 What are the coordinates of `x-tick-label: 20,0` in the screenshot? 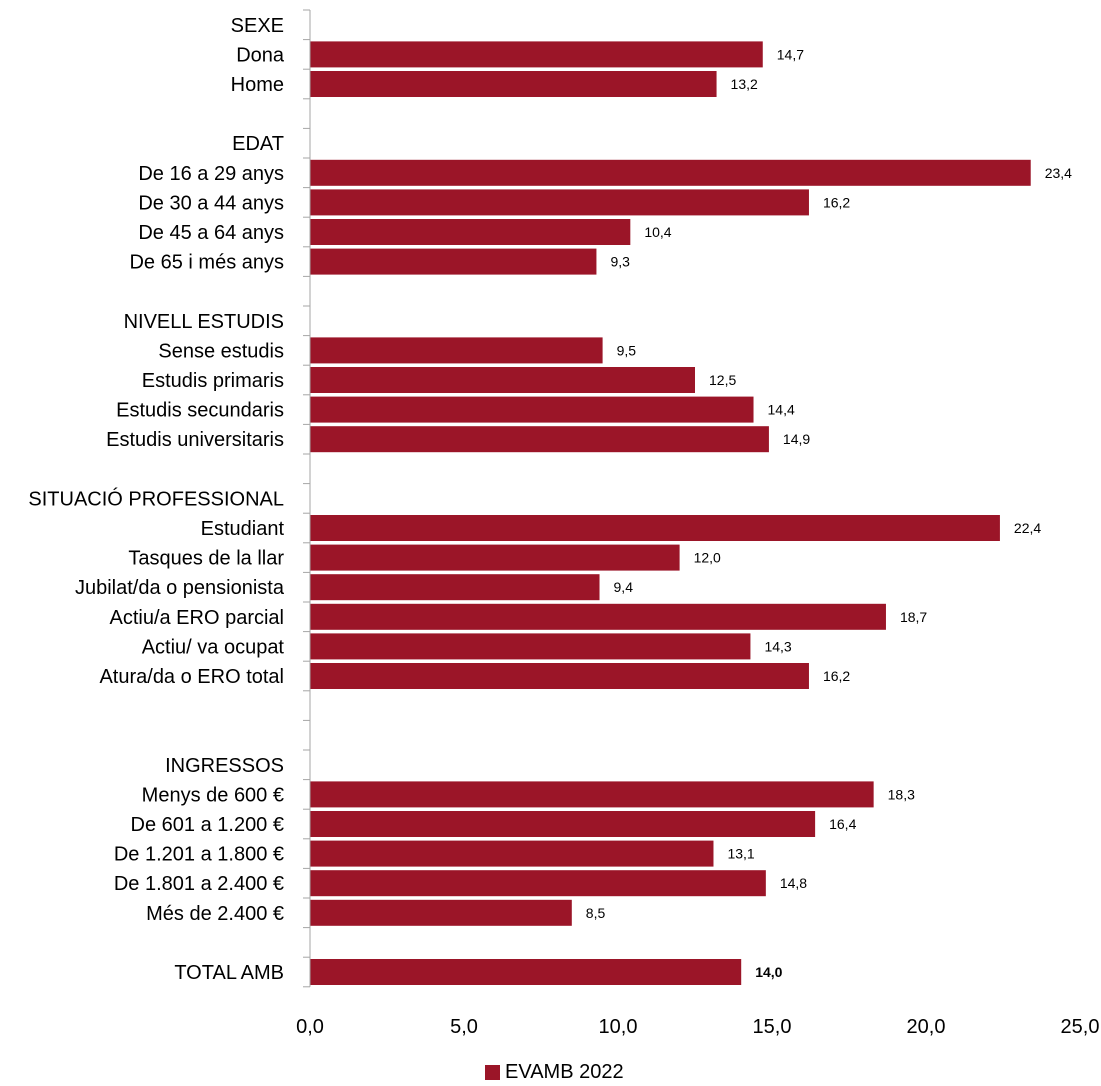 It's located at (926, 1027).